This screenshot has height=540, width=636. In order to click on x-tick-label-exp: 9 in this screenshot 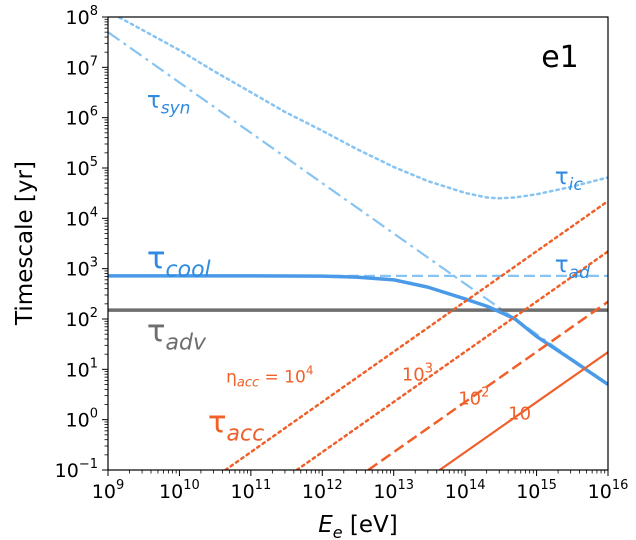, I will do `click(120, 485)`.